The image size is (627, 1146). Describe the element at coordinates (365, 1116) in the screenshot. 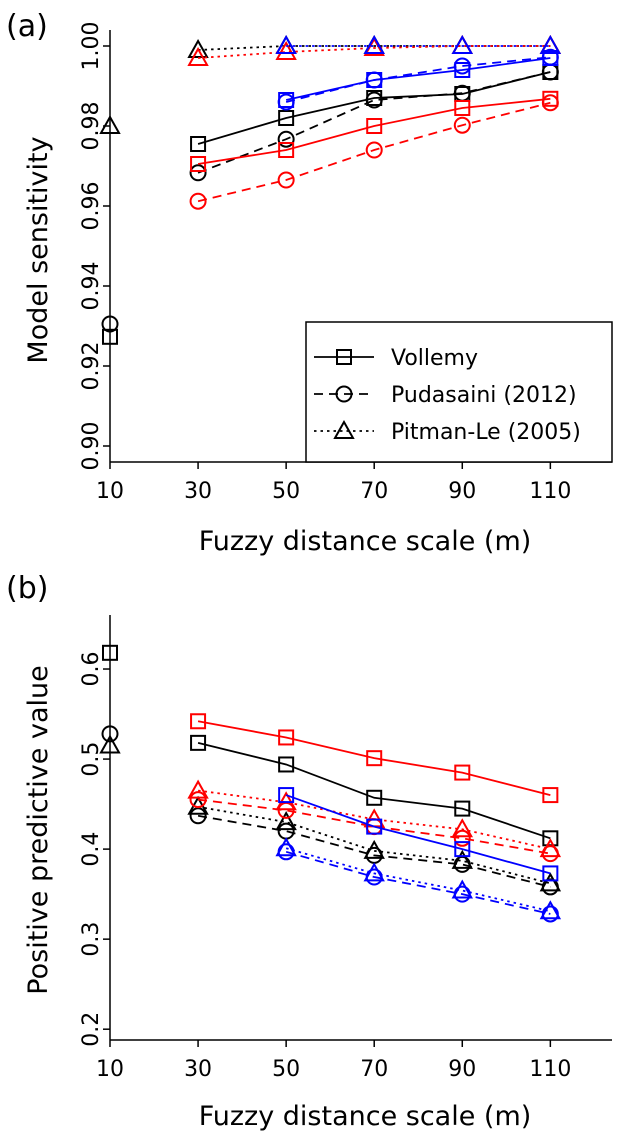

I see `panel-b-x-axis-title: Fuzzy distance scale (m)` at that location.